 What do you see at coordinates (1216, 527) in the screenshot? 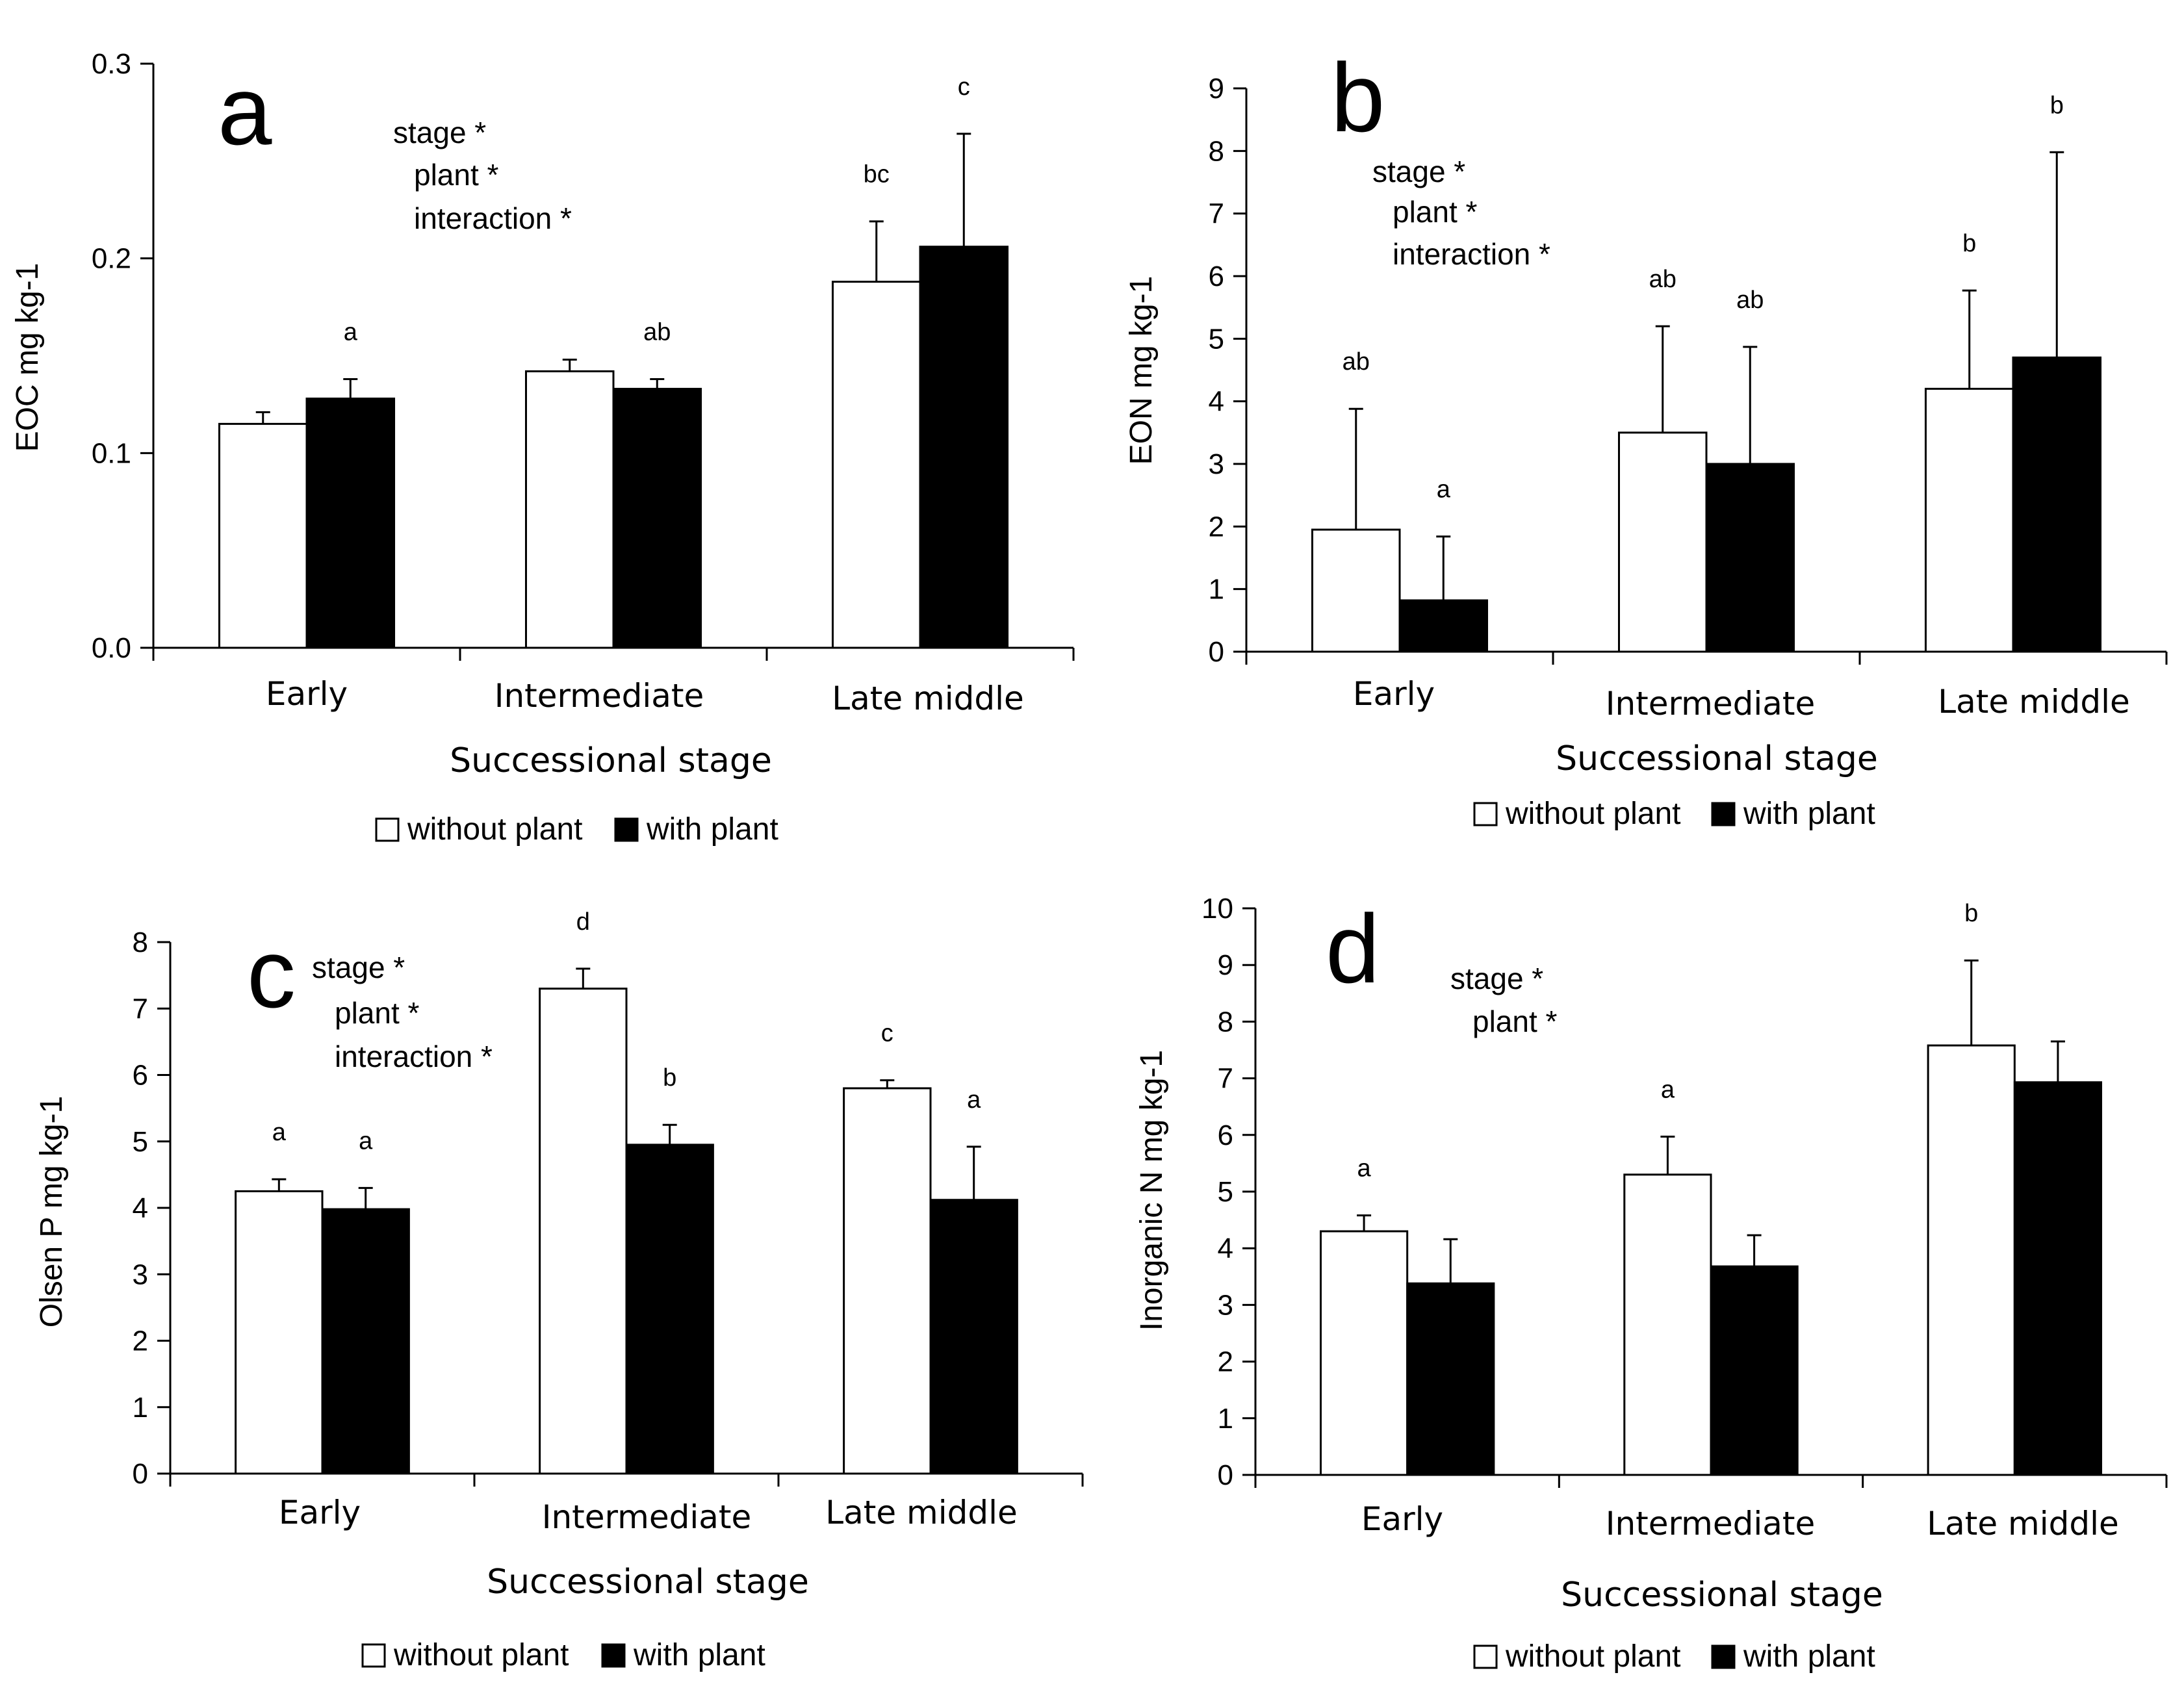
I see `y-tick-label: 2` at bounding box center [1216, 527].